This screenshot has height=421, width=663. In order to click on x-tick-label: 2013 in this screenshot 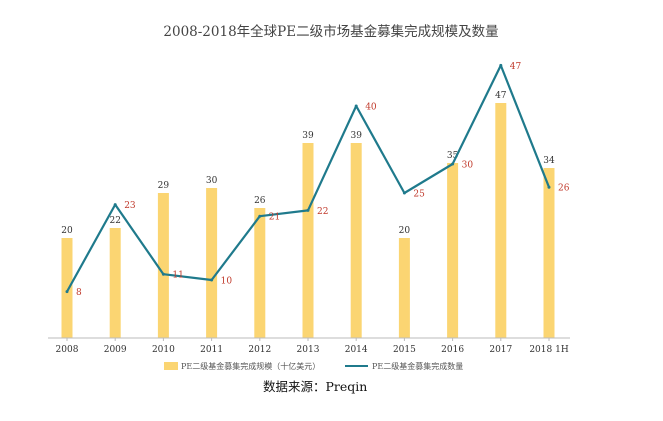, I will do `click(308, 350)`.